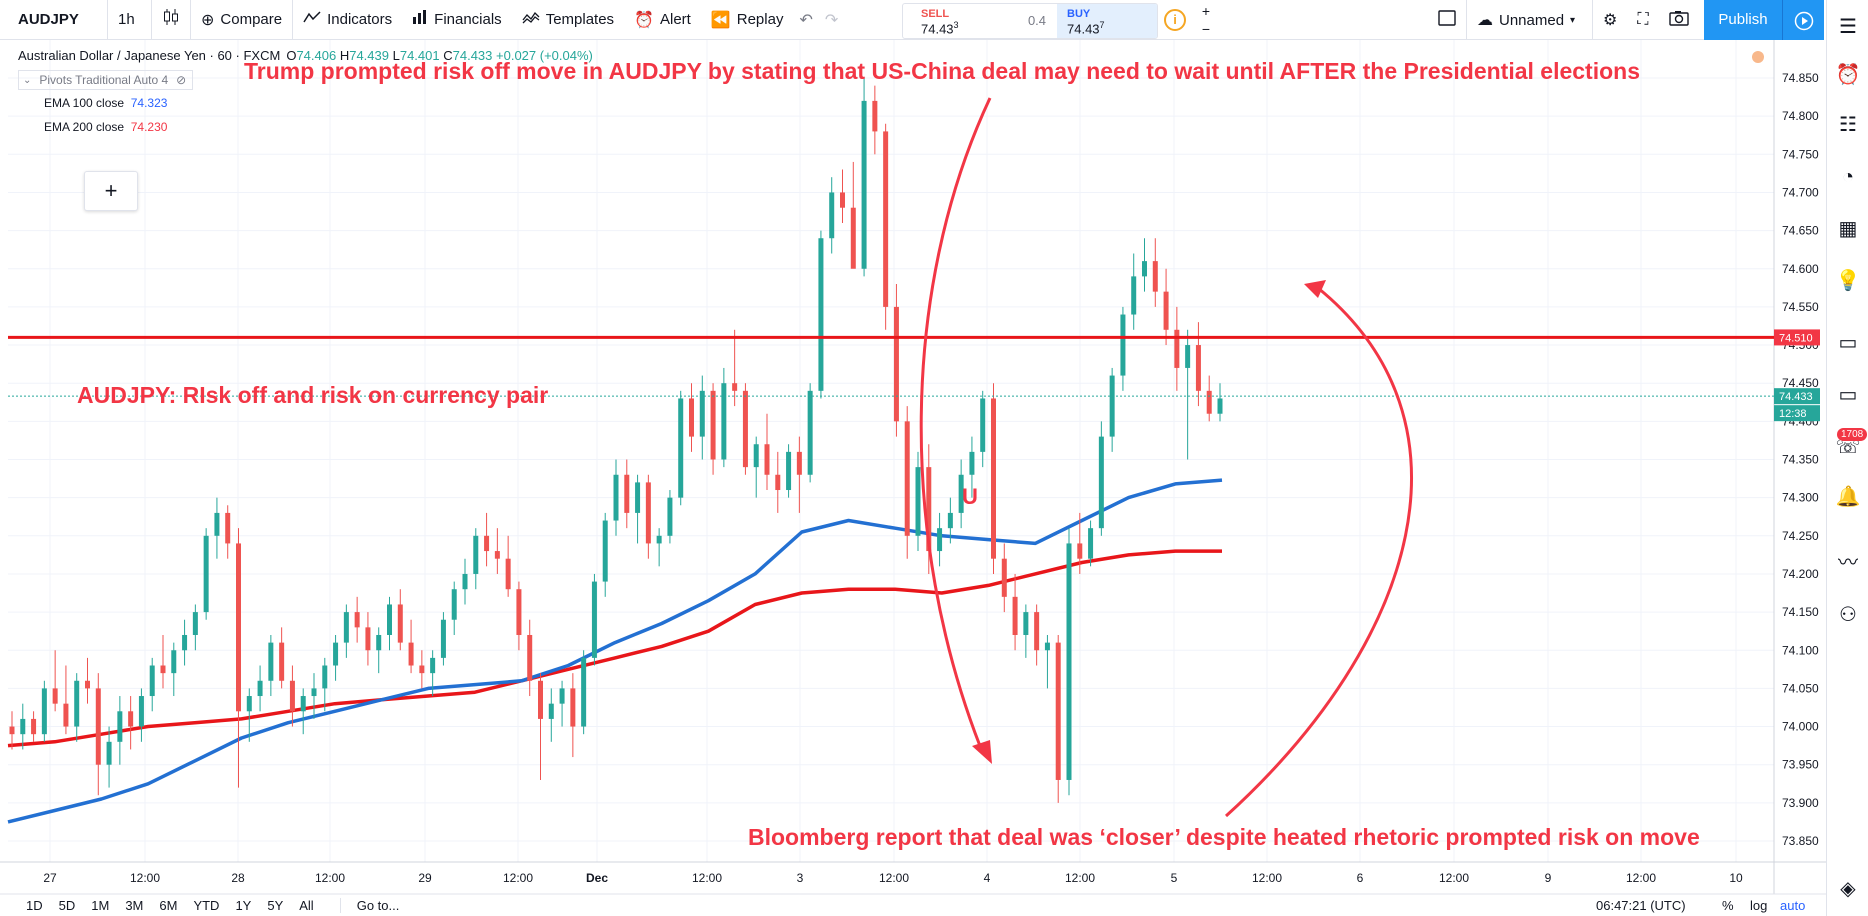 The width and height of the screenshot is (1868, 916). I want to click on camera-icon, so click(1678, 20).